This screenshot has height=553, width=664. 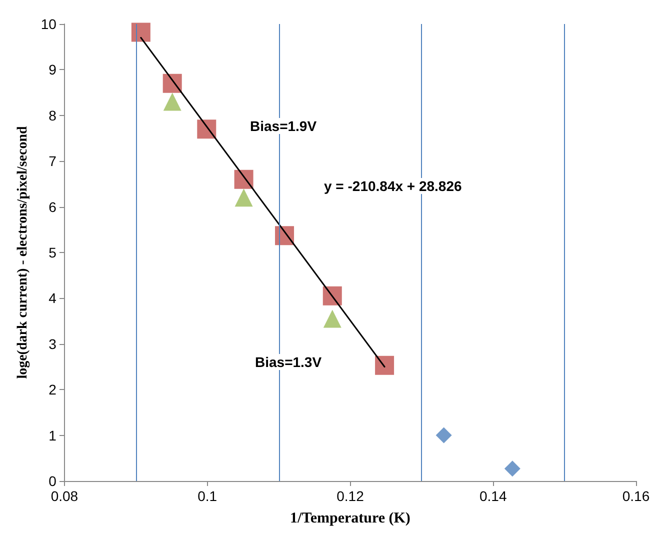 What do you see at coordinates (493, 496) in the screenshot?
I see `x-tick-label: 0.14` at bounding box center [493, 496].